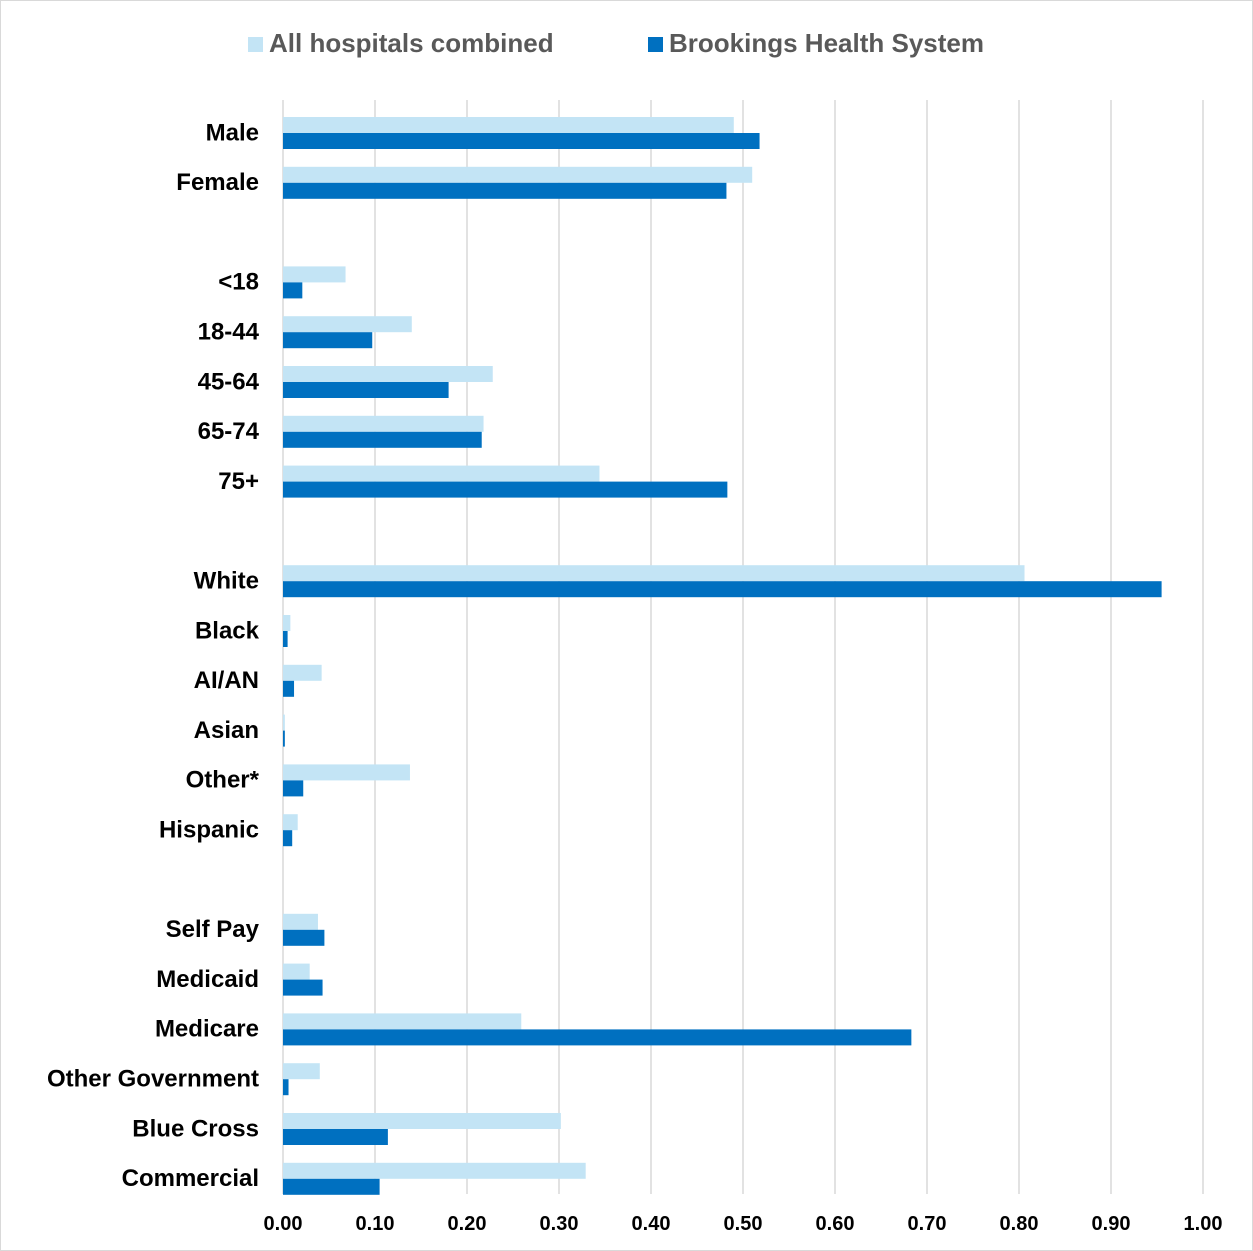  Describe the element at coordinates (190, 1178) in the screenshot. I see `category-label: Commercial` at that location.